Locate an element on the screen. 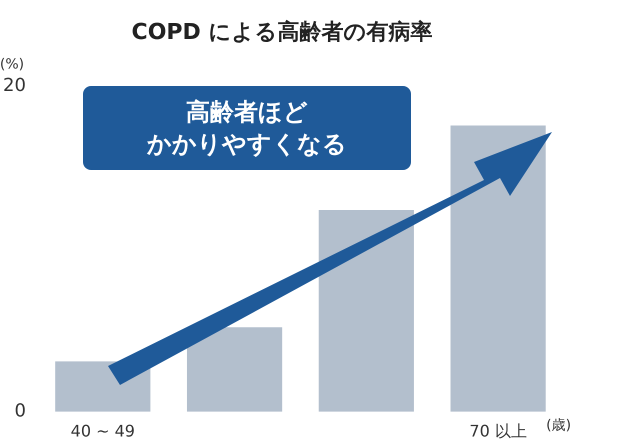  x-axis-title: (歳) is located at coordinates (559, 425).